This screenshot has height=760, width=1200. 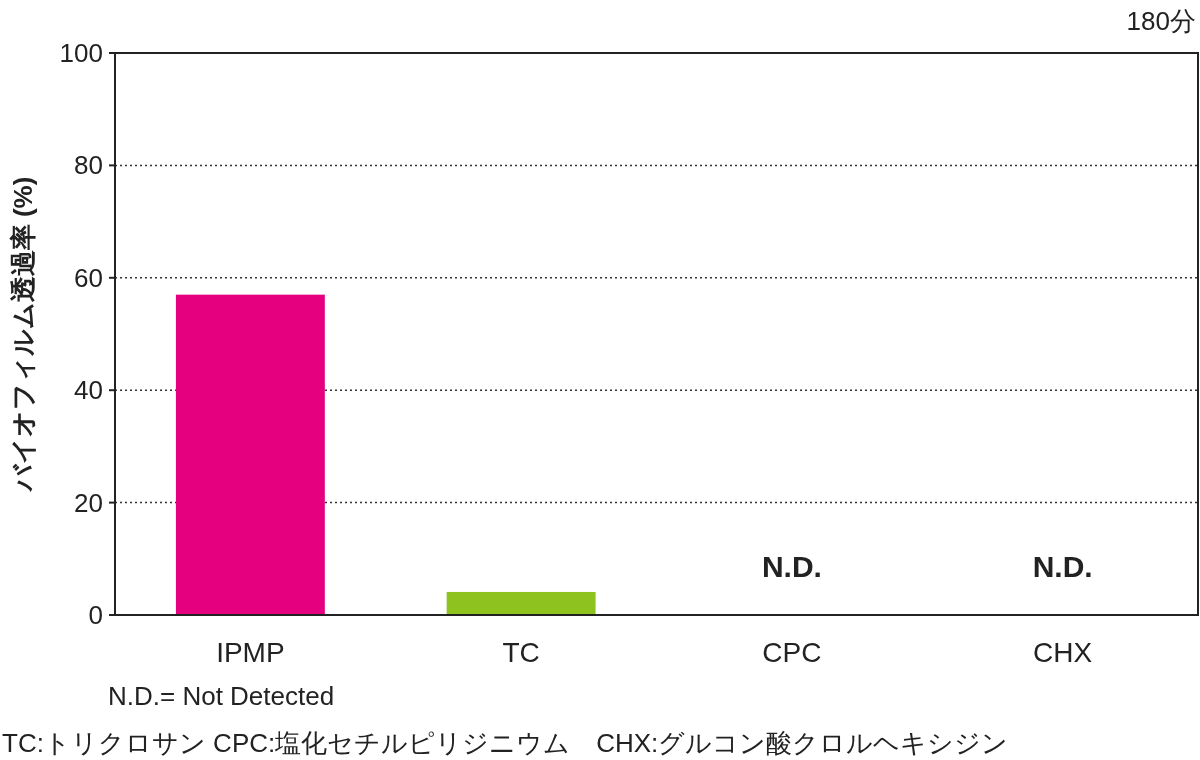 What do you see at coordinates (88, 277) in the screenshot?
I see `y-tick-label: 60` at bounding box center [88, 277].